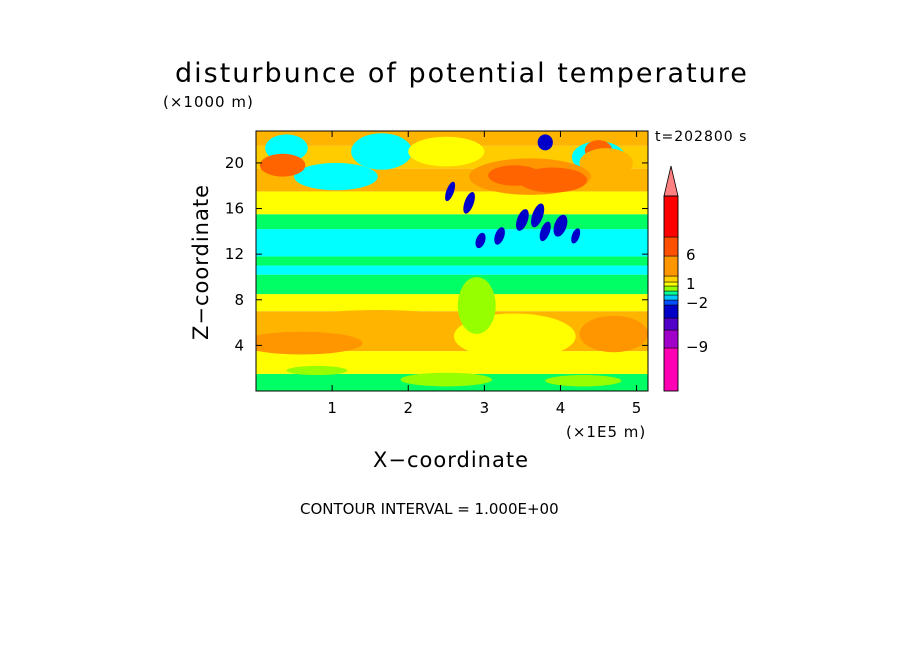 The height and width of the screenshot is (654, 904). What do you see at coordinates (332, 408) in the screenshot?
I see `x-tick-label: 1` at bounding box center [332, 408].